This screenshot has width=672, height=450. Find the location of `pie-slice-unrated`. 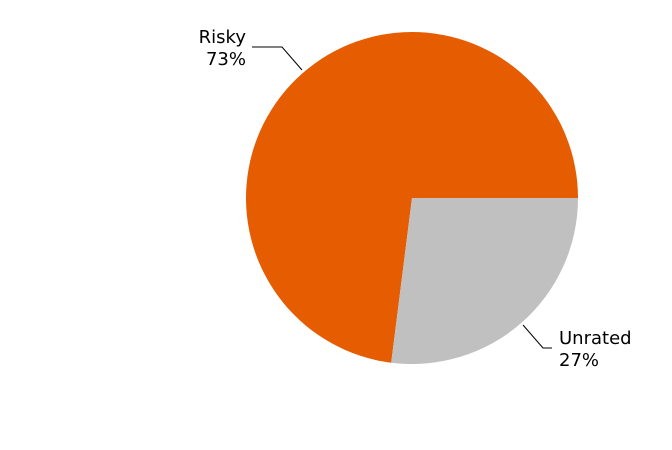

pie-slice-unrated is located at coordinates (484, 281).